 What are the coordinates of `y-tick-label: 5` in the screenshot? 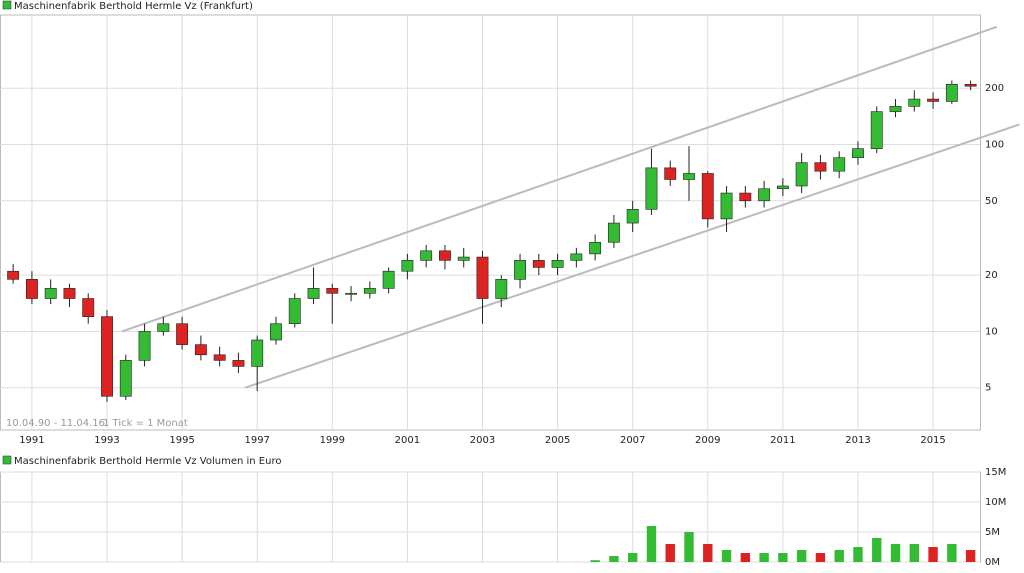 It's located at (988, 388).